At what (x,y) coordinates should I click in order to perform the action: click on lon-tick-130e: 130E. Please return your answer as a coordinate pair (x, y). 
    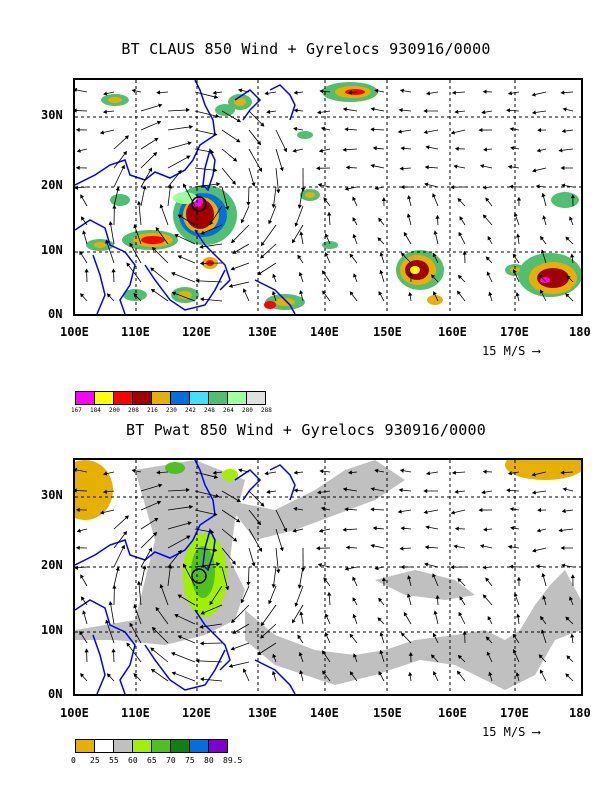
    Looking at the image, I should click on (262, 332).